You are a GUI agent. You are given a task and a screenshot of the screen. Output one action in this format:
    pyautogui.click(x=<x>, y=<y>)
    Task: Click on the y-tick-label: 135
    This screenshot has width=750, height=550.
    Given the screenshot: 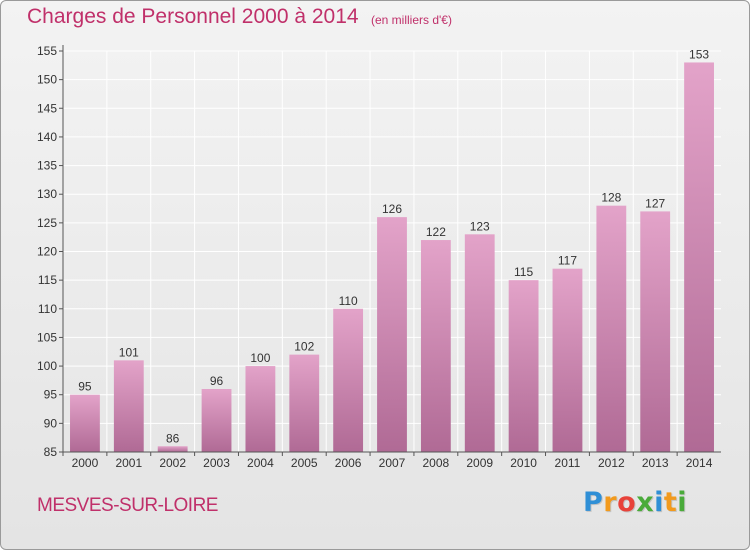 What is the action you would take?
    pyautogui.click(x=47, y=166)
    